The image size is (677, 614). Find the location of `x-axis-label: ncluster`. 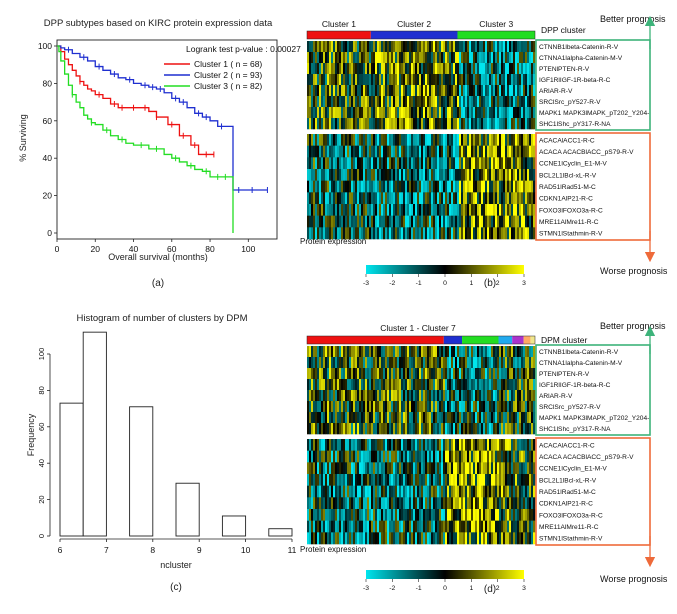

x-axis-label: ncluster is located at coordinates (176, 565).